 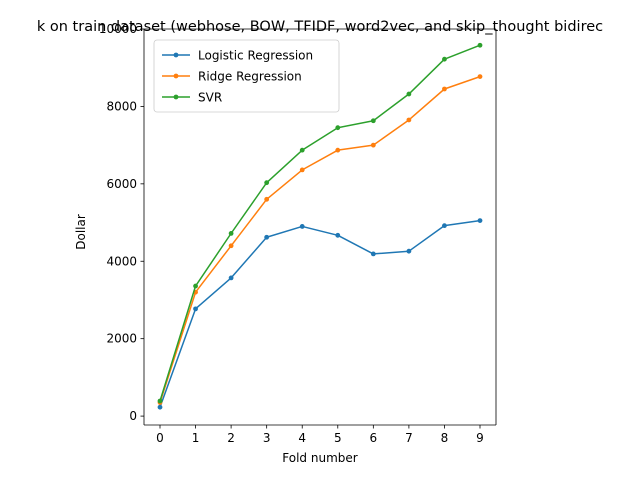 I want to click on x-tick-label-1: 1, so click(x=196, y=438).